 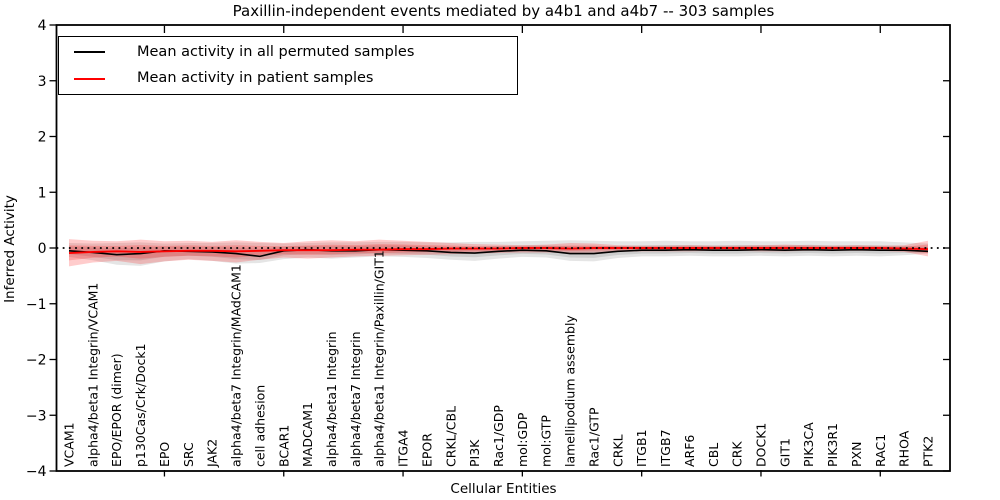 I want to click on x-tick-label: GIT1, so click(x=784, y=452).